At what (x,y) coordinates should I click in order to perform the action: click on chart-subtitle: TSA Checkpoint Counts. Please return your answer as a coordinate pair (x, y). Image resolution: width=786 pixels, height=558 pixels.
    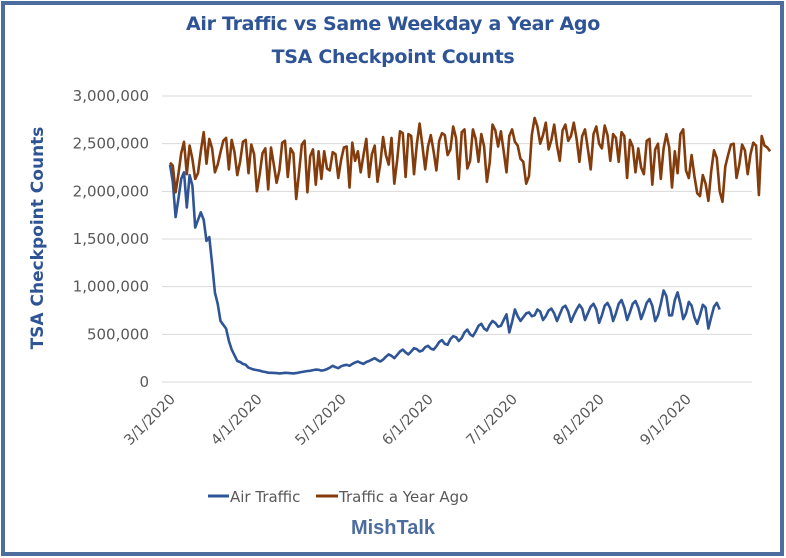
    Looking at the image, I should click on (393, 57).